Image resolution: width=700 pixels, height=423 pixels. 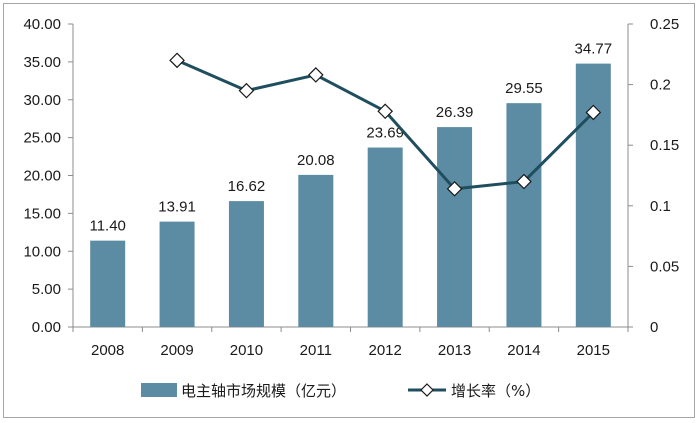 I want to click on x-tick-label: 2010, so click(x=246, y=350).